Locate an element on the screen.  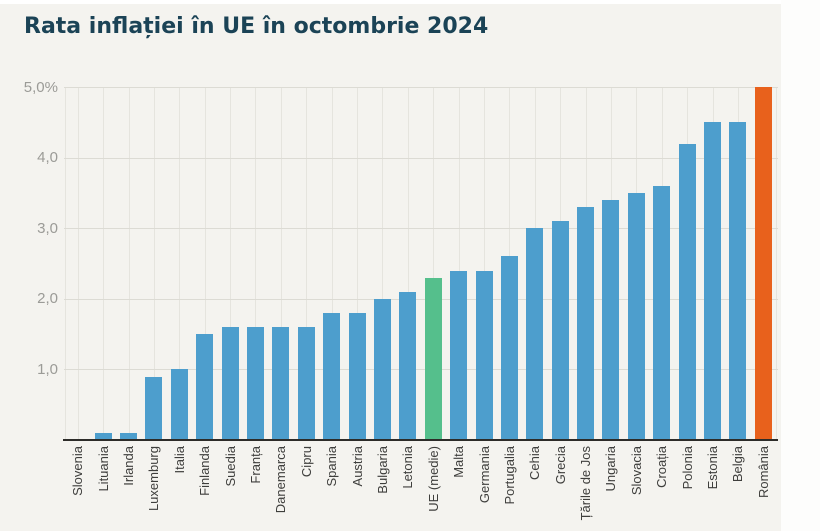
bar-italia is located at coordinates (179, 404).